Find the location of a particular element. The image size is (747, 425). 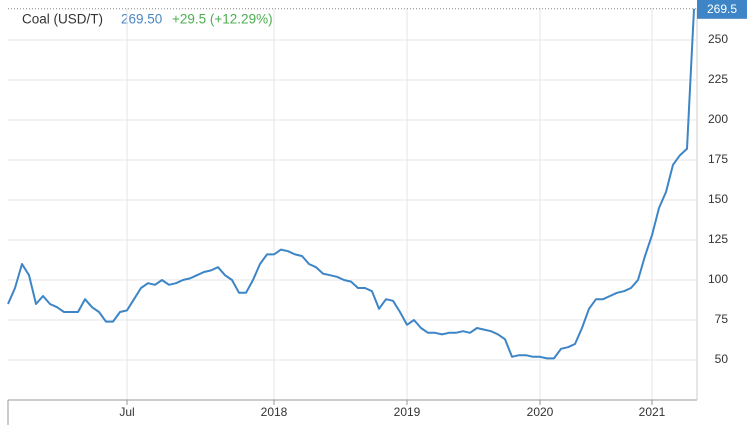

x-tick-label: 2018 is located at coordinates (274, 412).